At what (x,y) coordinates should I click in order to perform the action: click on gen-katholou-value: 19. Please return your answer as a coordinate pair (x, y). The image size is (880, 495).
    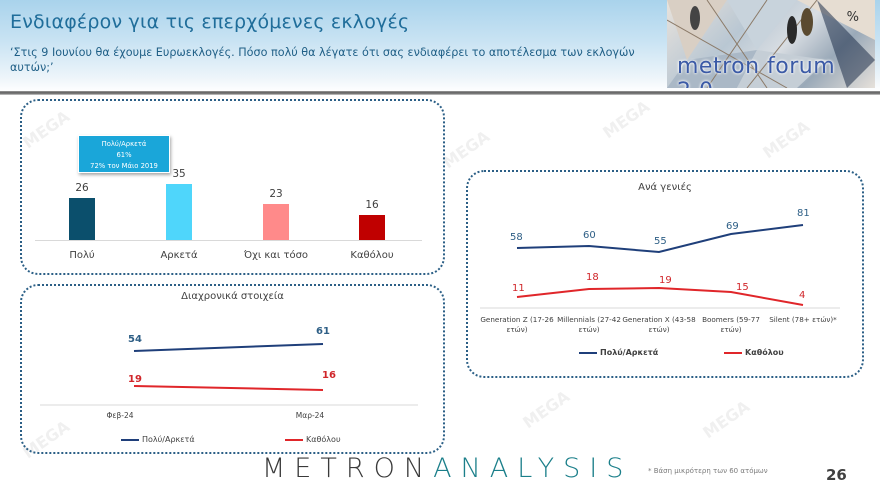
    Looking at the image, I should click on (665, 280).